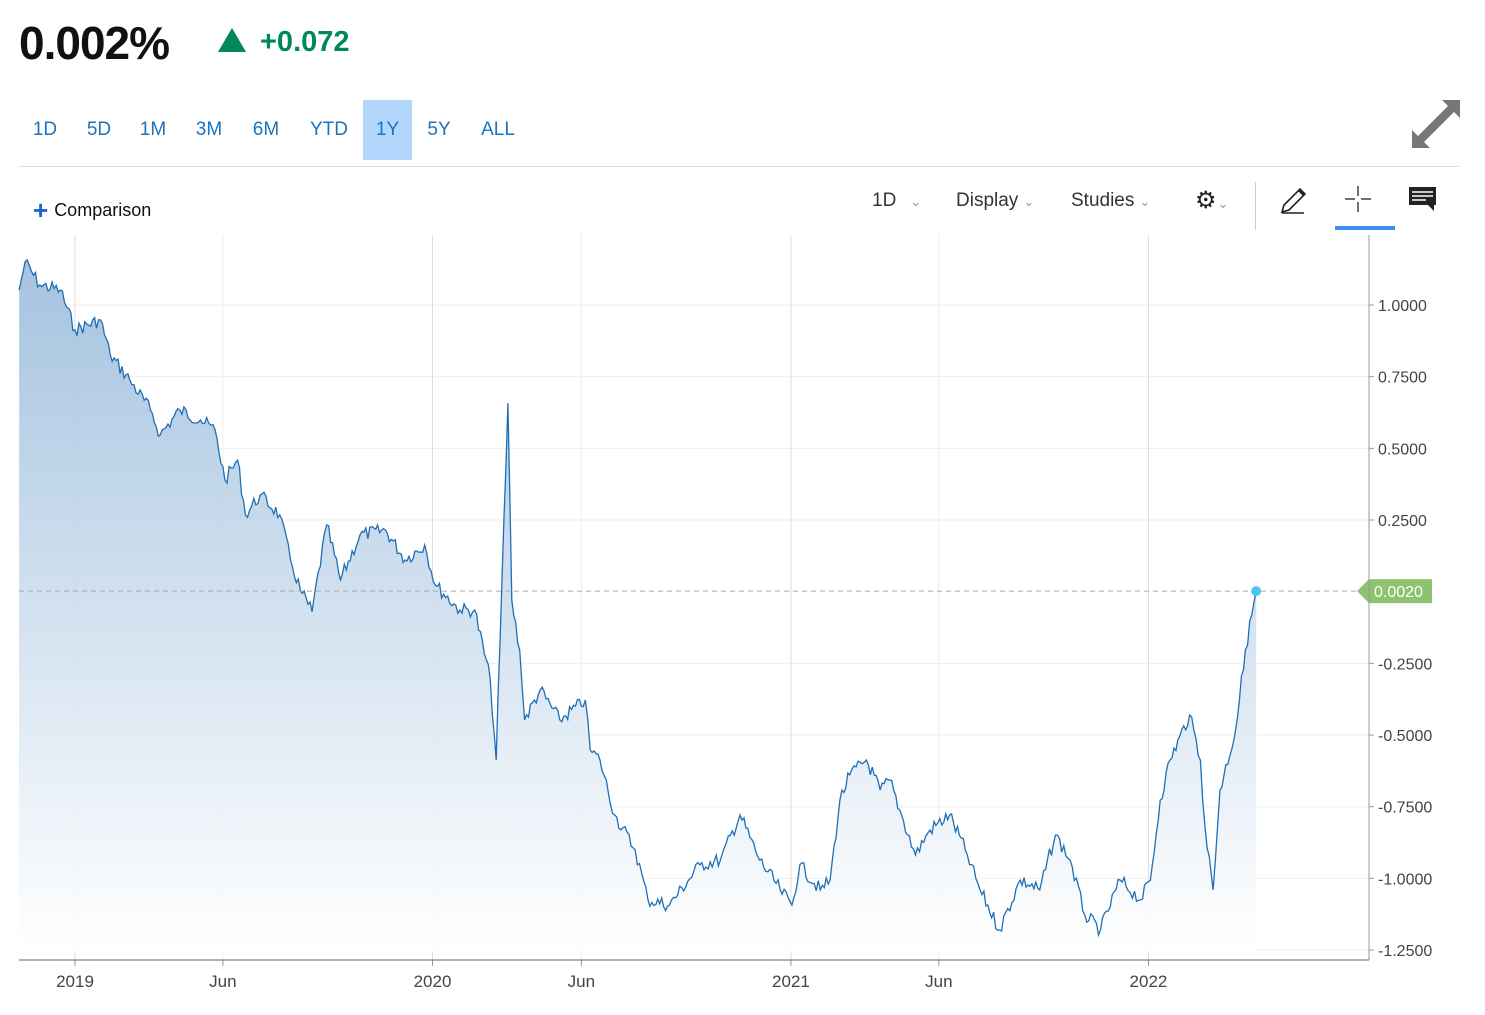 This screenshot has height=1015, width=1485. Describe the element at coordinates (433, 981) in the screenshot. I see `x-tick-label: 2020` at that location.